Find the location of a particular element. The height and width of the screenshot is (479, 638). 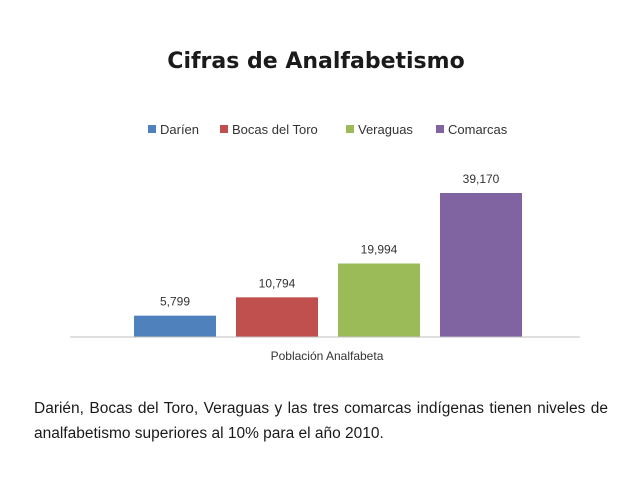

legend-swatch-veraguas is located at coordinates (350, 129).